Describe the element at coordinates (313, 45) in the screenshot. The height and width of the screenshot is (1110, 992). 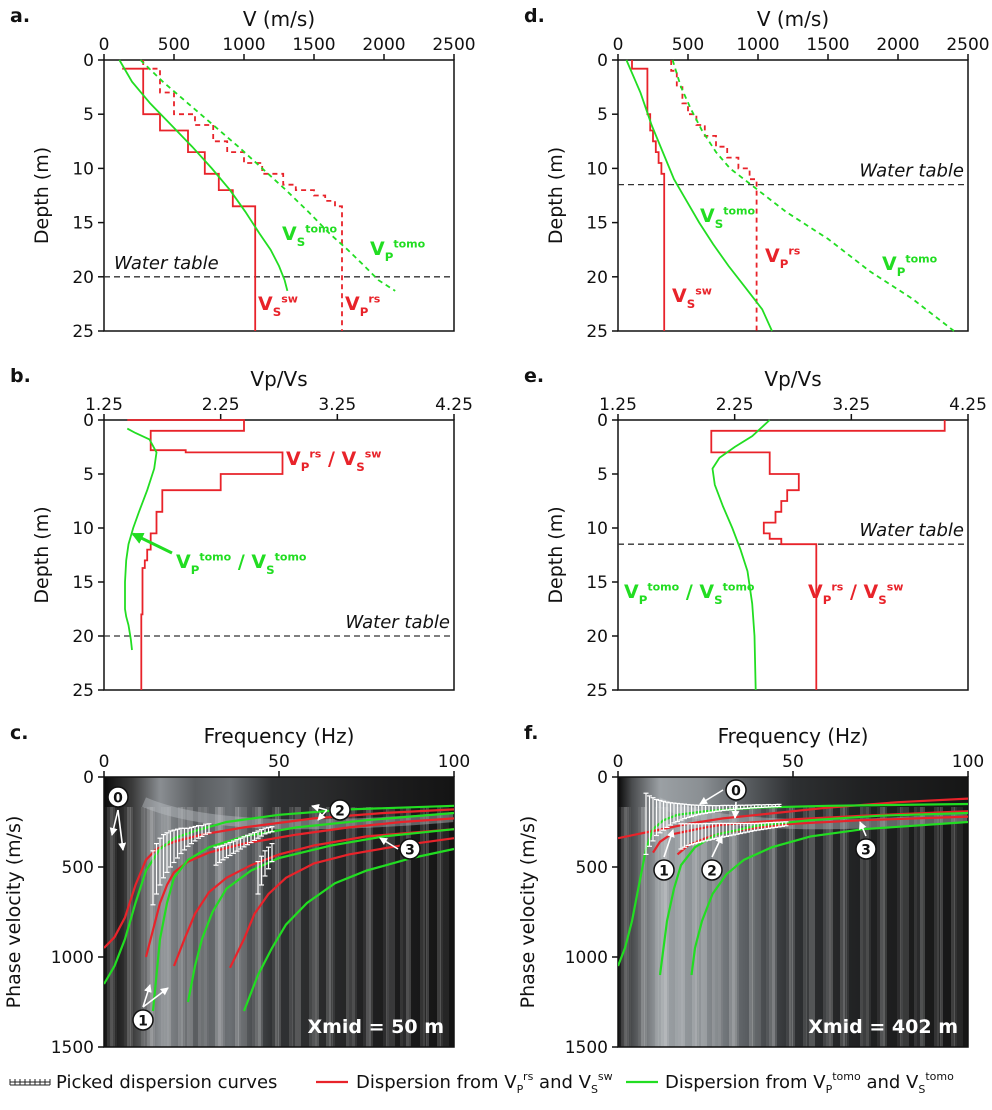
I see `x-tick-label: 1500` at that location.